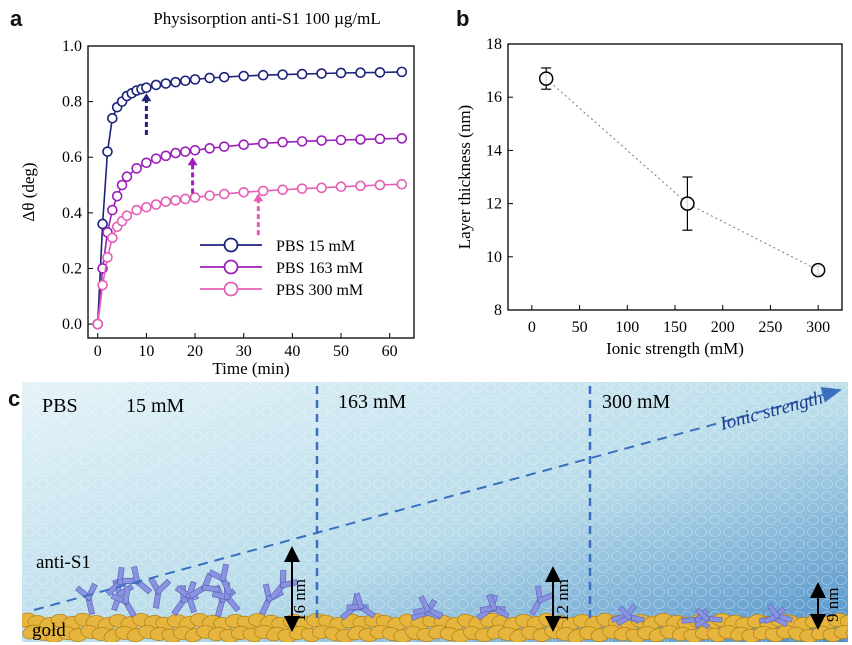  I want to click on panel-a-letter: a, so click(16, 18).